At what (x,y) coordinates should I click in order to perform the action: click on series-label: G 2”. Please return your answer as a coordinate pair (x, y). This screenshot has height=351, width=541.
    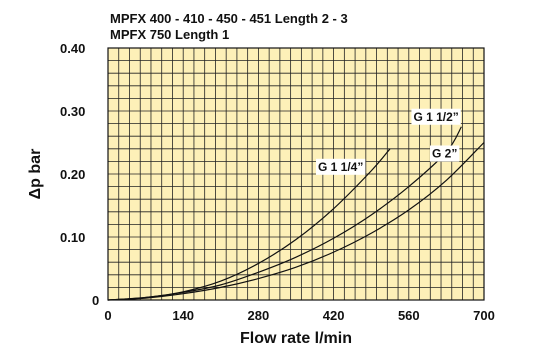
    Looking at the image, I should click on (444, 154).